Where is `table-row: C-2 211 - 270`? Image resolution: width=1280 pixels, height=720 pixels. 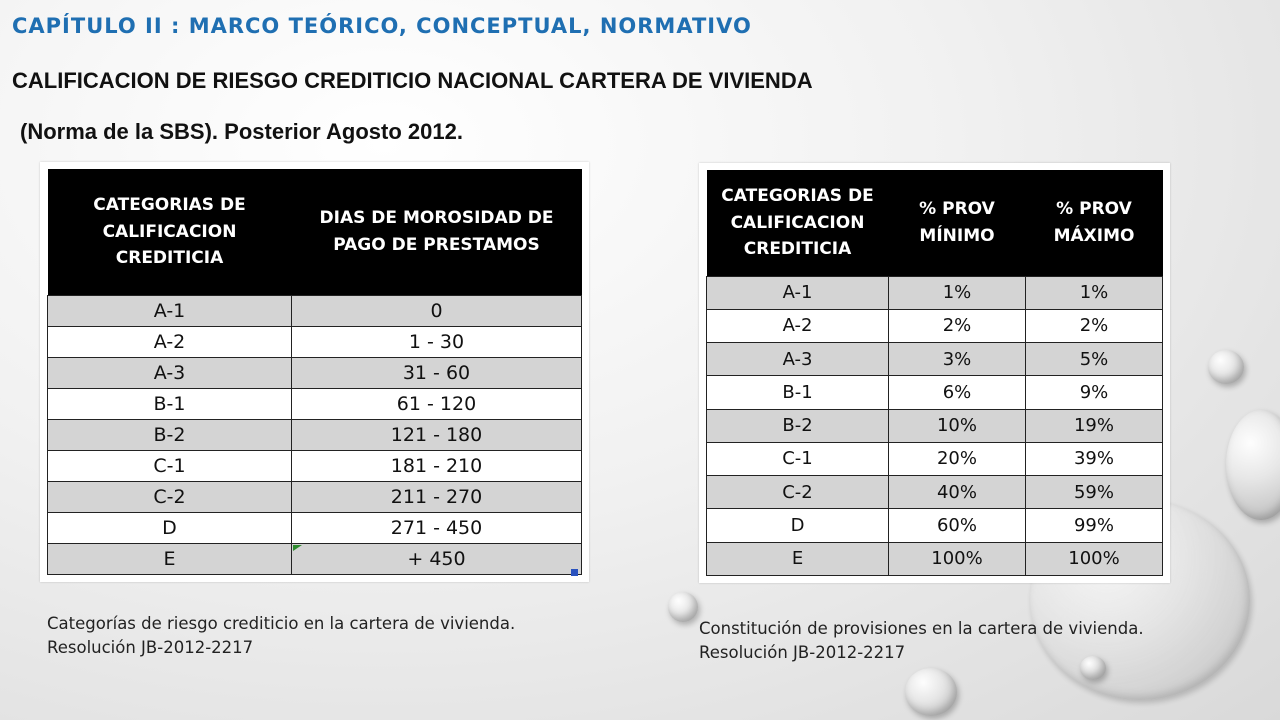
table-row: C-2 211 - 270 is located at coordinates (314, 496).